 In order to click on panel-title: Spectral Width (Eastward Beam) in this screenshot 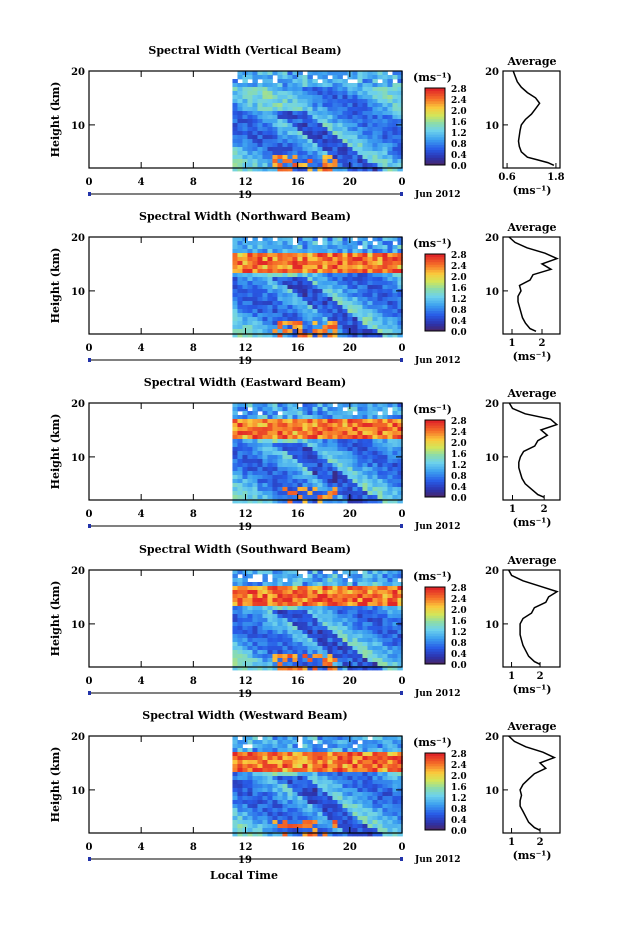, I will do `click(245, 382)`.